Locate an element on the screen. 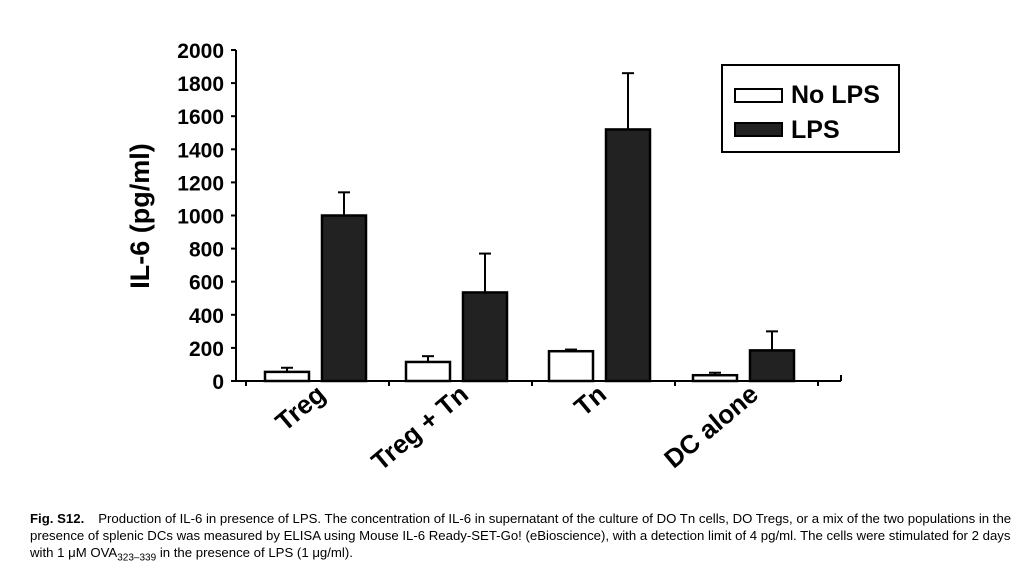 Image resolution: width=1028 pixels, height=571 pixels. y-tick-label: 800 is located at coordinates (206, 250).